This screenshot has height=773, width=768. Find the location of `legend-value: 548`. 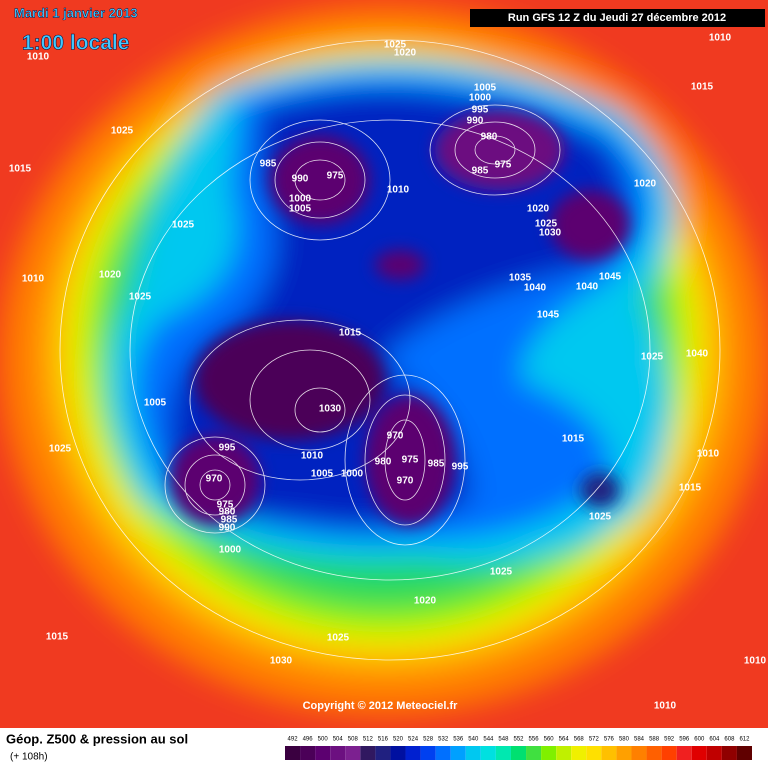

legend-value: 548 is located at coordinates (503, 740).